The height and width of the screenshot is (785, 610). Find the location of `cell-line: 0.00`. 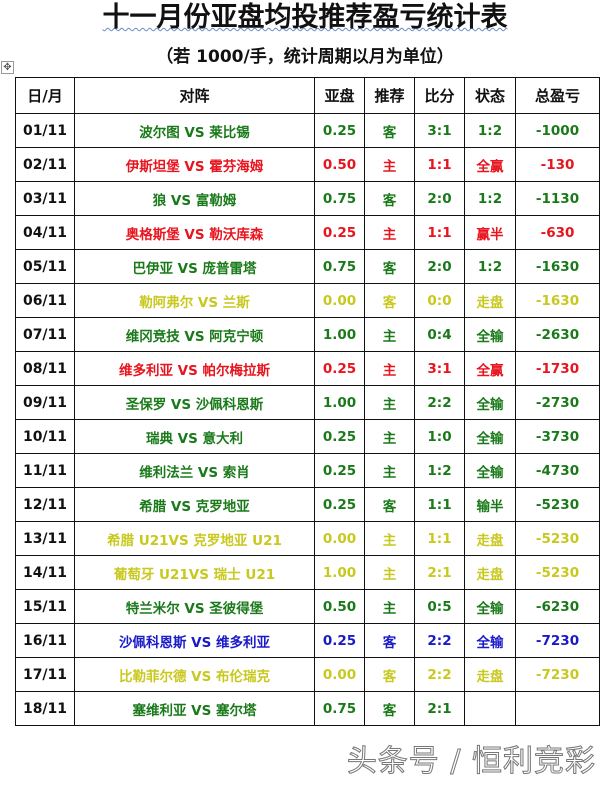

cell-line: 0.00 is located at coordinates (339, 300).